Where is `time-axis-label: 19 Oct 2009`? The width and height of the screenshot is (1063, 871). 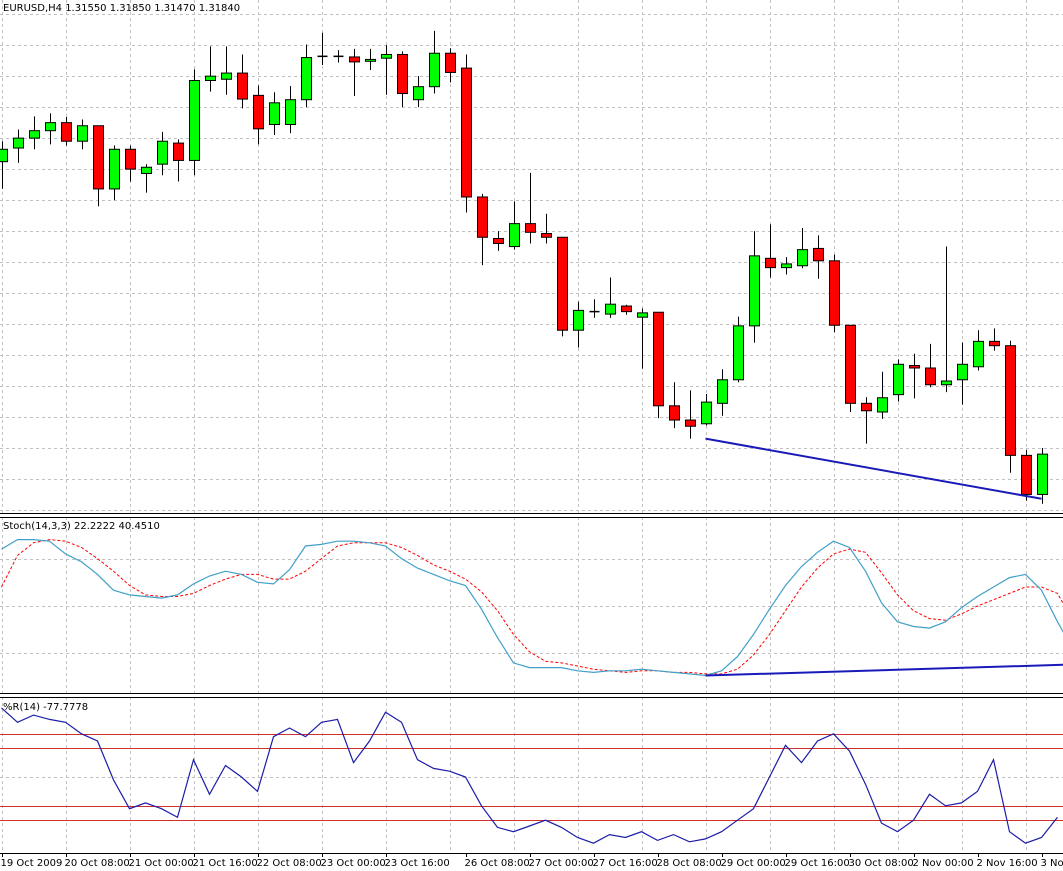 time-axis-label: 19 Oct 2009 is located at coordinates (32, 863).